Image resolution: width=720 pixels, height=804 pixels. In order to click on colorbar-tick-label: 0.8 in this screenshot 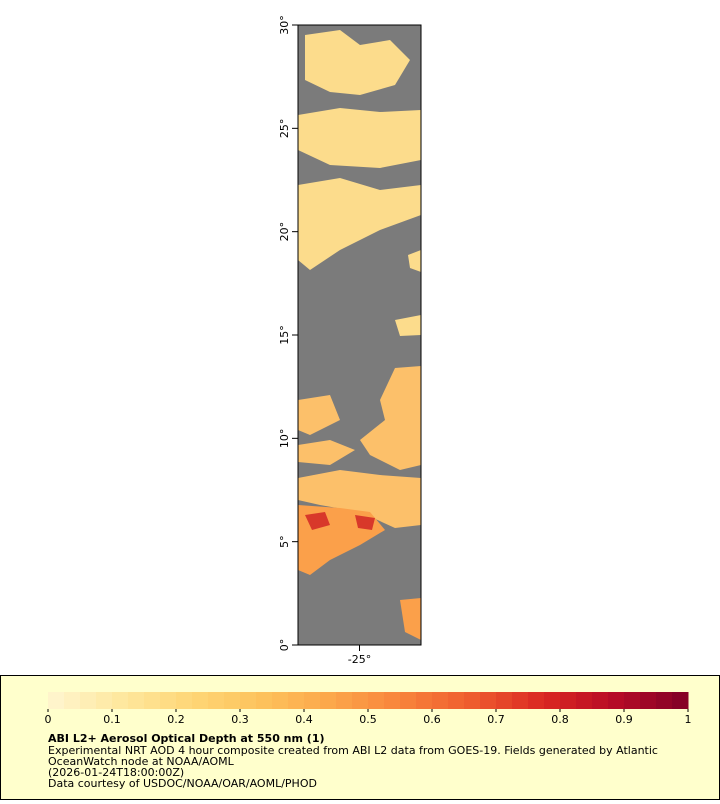, I will do `click(560, 719)`.